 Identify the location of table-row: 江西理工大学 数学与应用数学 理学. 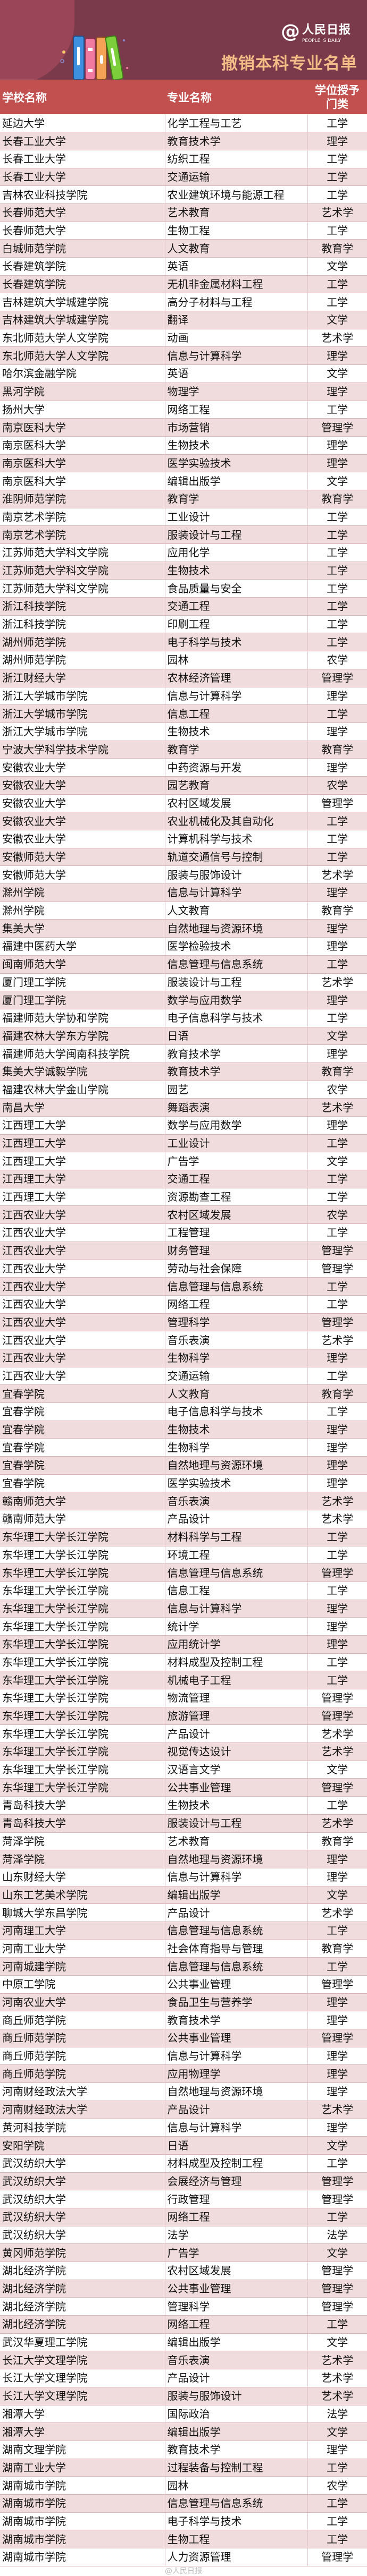
(183, 1125).